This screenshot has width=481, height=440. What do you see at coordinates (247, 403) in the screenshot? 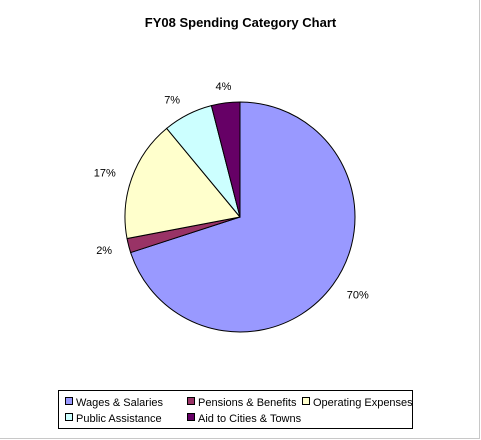
I see `legend-label: Pensions & Benefits` at bounding box center [247, 403].